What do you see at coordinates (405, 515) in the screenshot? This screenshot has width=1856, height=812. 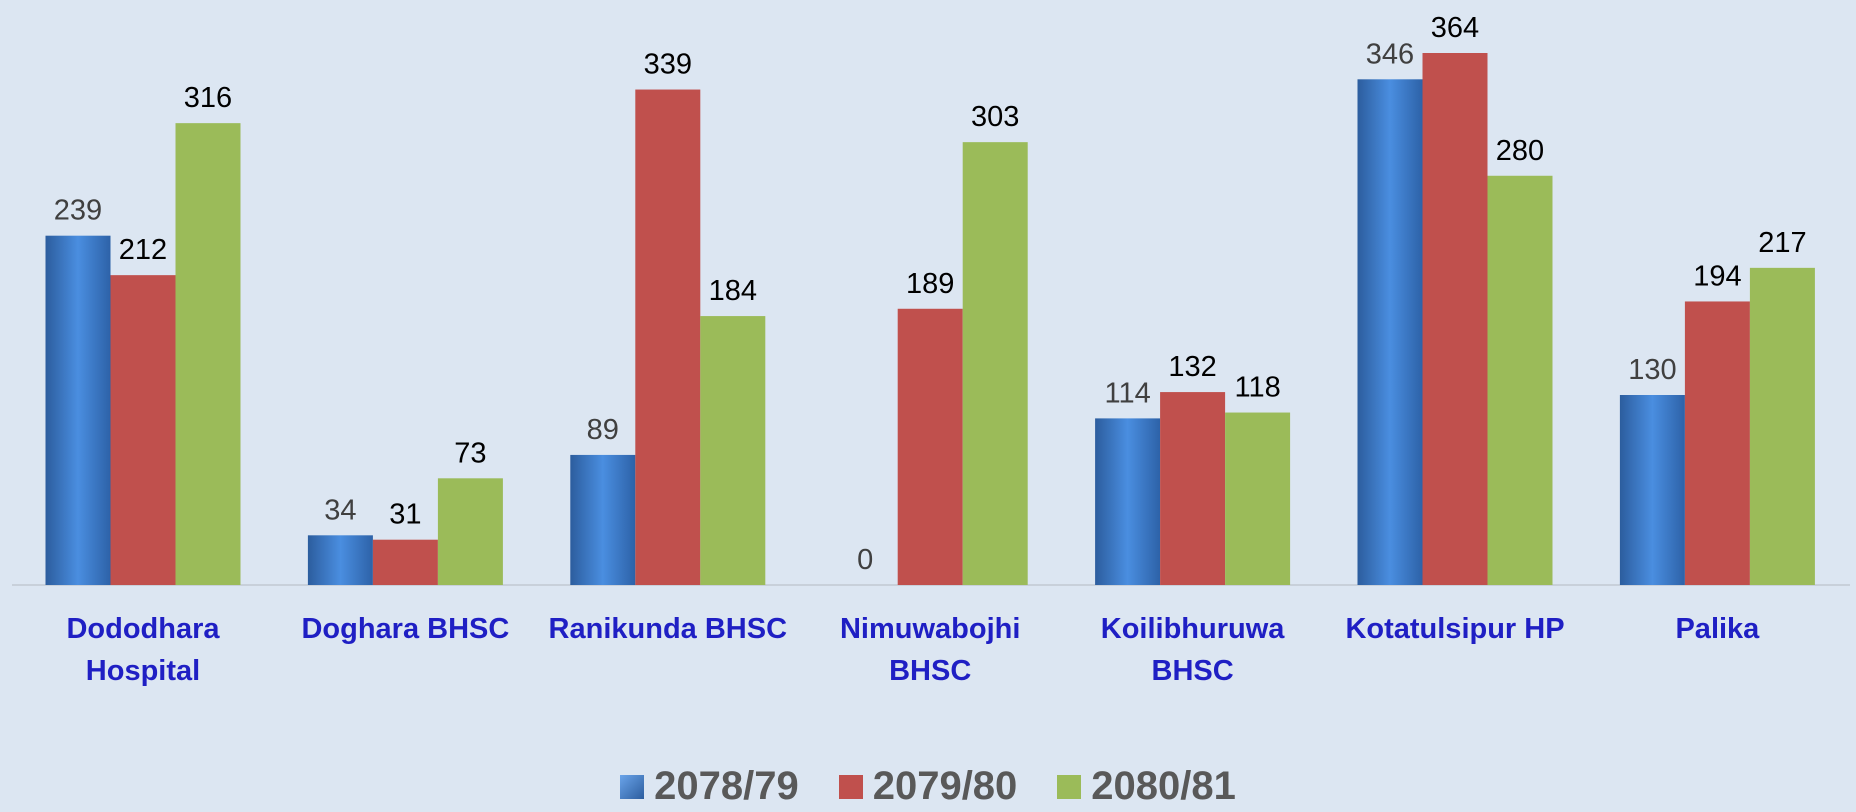 I see `value-label: 31` at bounding box center [405, 515].